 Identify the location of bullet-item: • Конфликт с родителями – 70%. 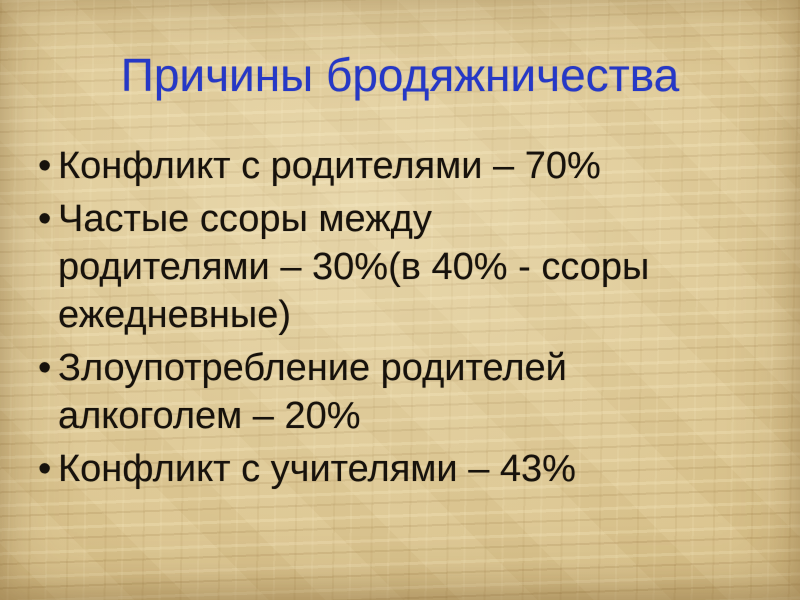
(408, 166).